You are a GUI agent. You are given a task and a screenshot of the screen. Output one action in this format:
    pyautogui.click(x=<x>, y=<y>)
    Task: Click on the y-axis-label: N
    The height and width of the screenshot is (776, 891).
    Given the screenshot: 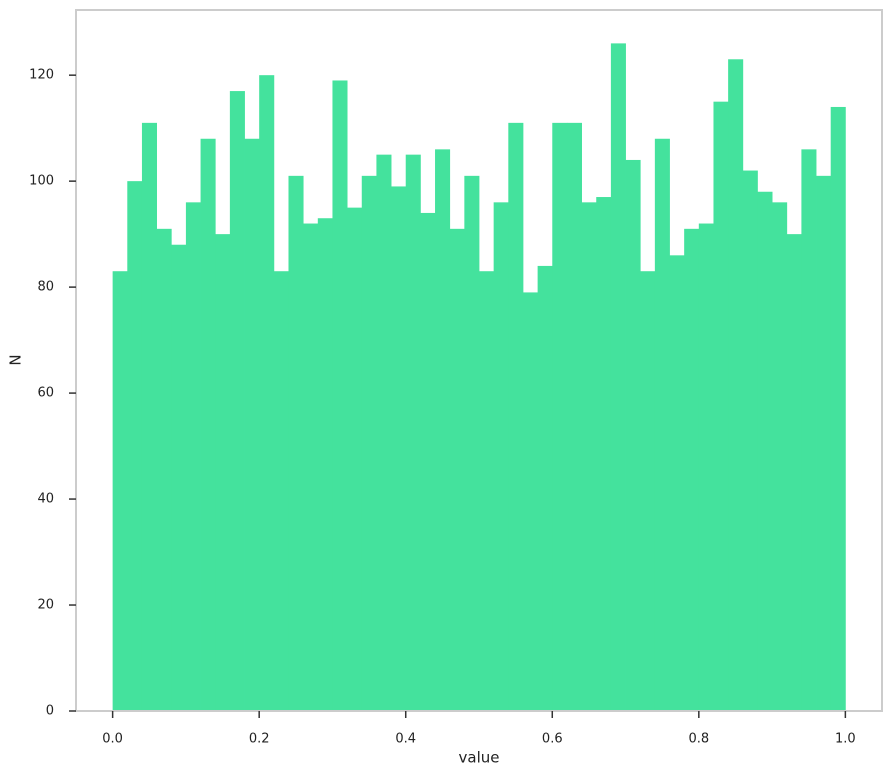 What is the action you would take?
    pyautogui.click(x=16, y=359)
    